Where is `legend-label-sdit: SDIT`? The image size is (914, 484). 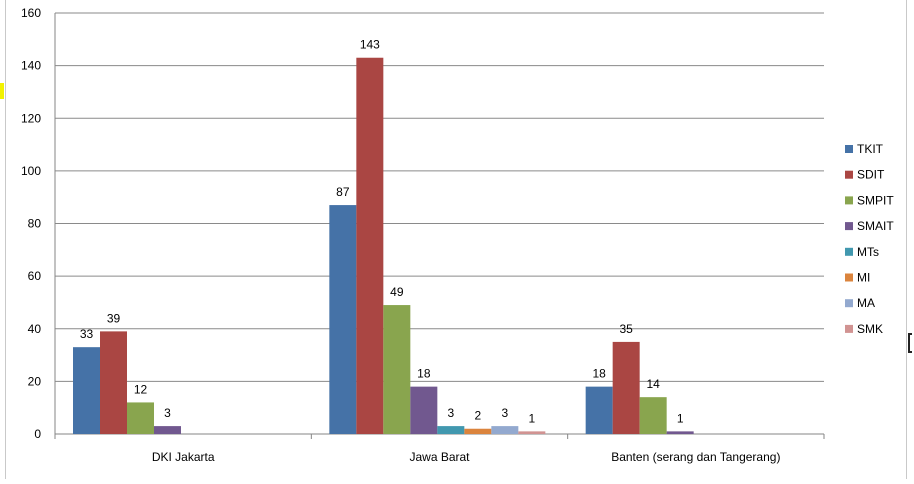
legend-label-sdit: SDIT is located at coordinates (871, 175).